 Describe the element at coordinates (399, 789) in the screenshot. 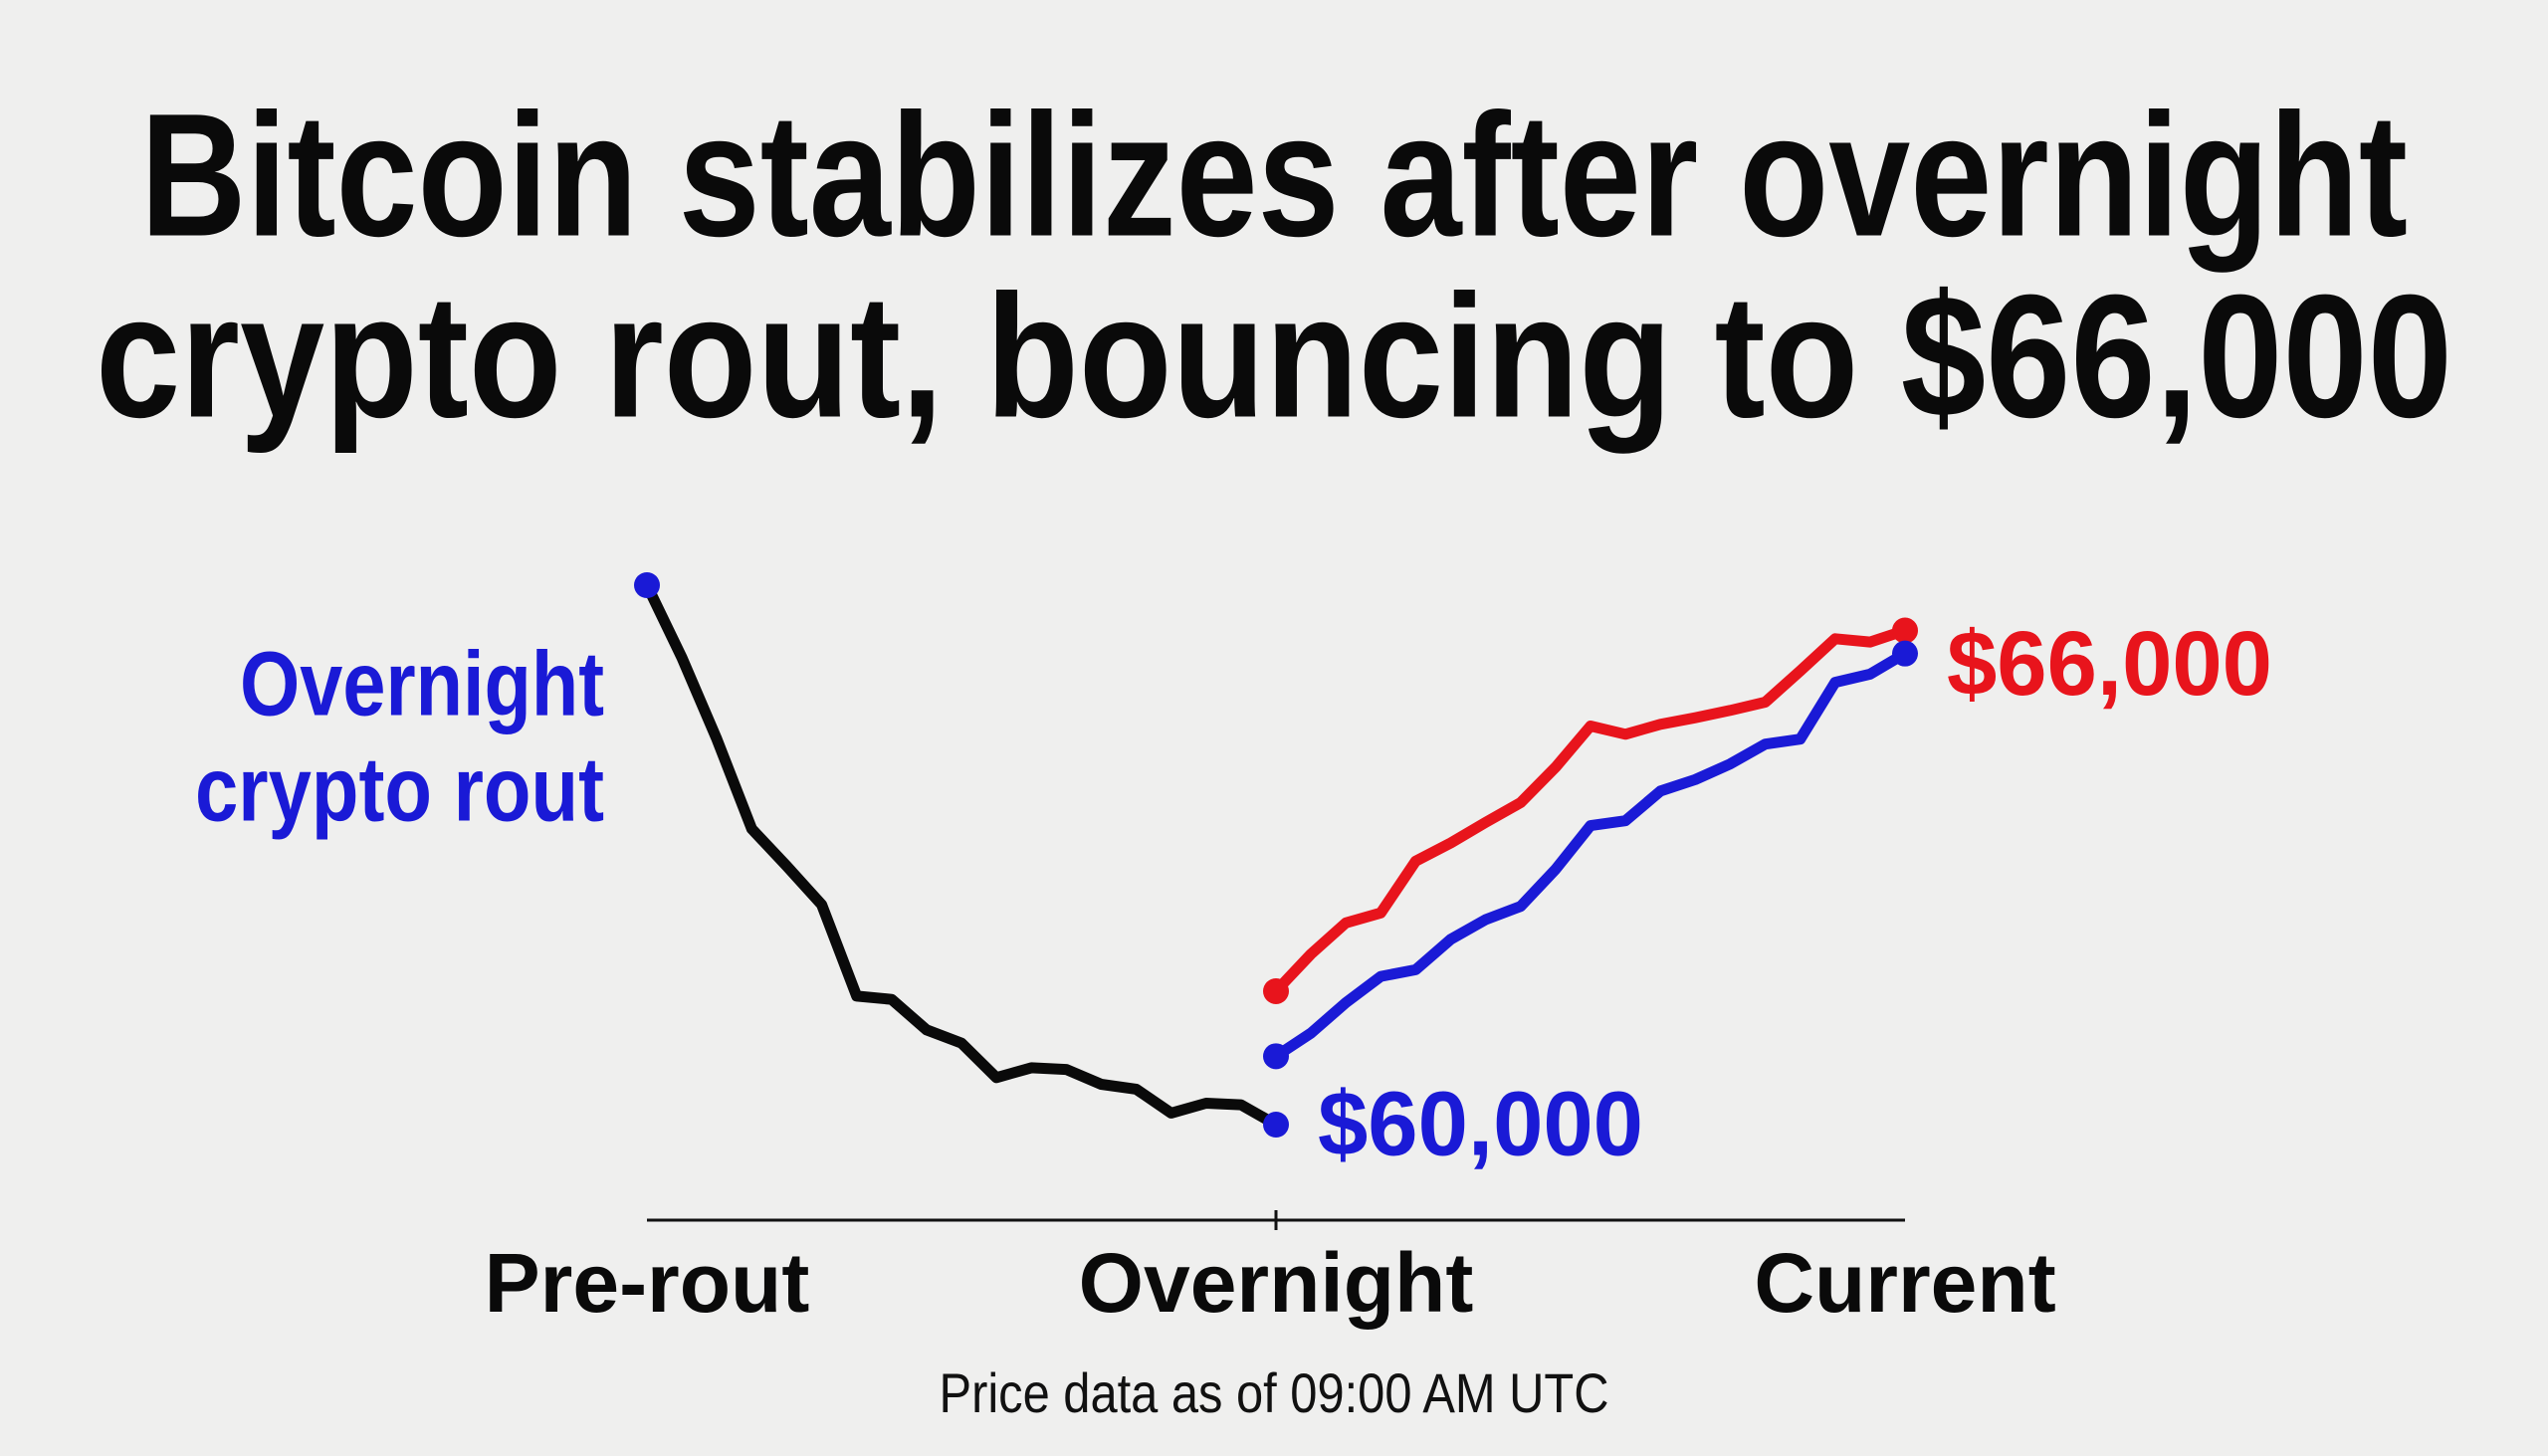

I see `annotation: crypto rout` at that location.